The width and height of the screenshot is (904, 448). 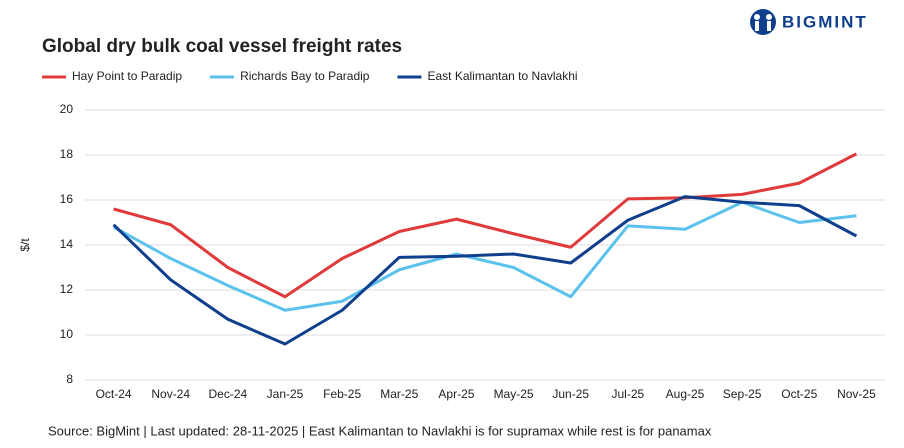 I want to click on x-tick-label: Aug-25, so click(x=685, y=394).